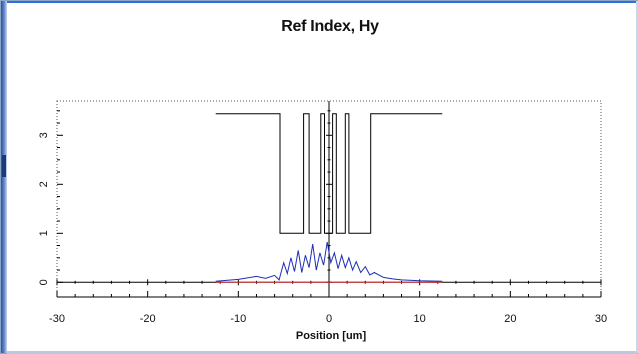 The height and width of the screenshot is (354, 638). Describe the element at coordinates (238, 319) in the screenshot. I see `x-tick-label: -10` at that location.